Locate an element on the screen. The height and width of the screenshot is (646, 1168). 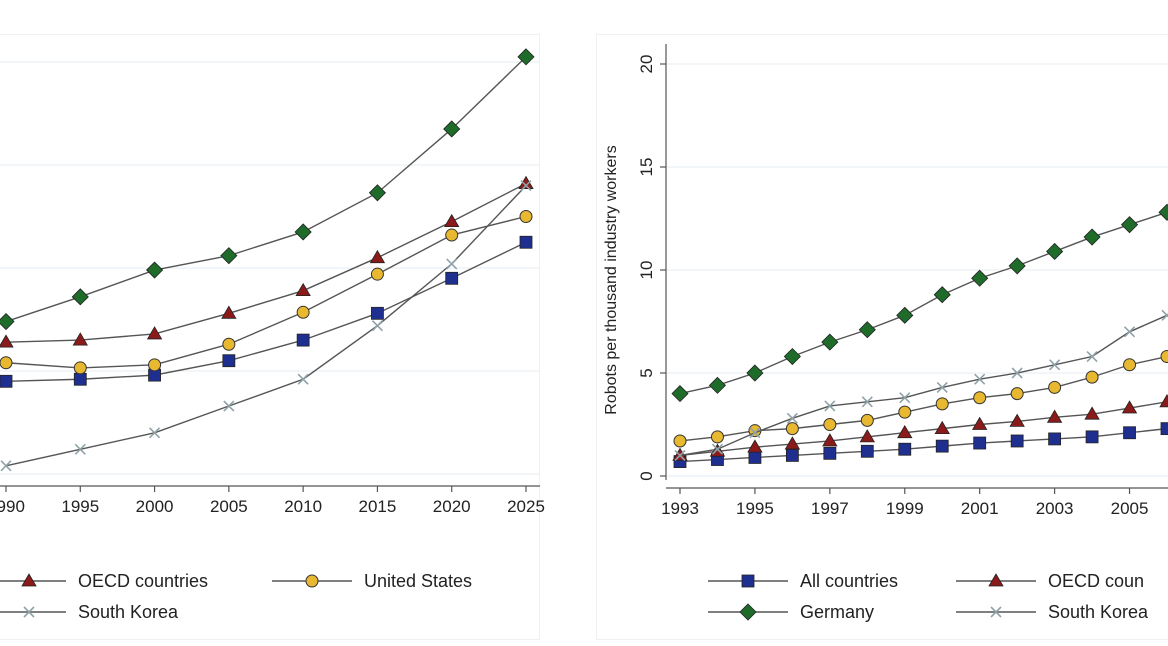
right-x-tick-label: 1997 is located at coordinates (830, 508).